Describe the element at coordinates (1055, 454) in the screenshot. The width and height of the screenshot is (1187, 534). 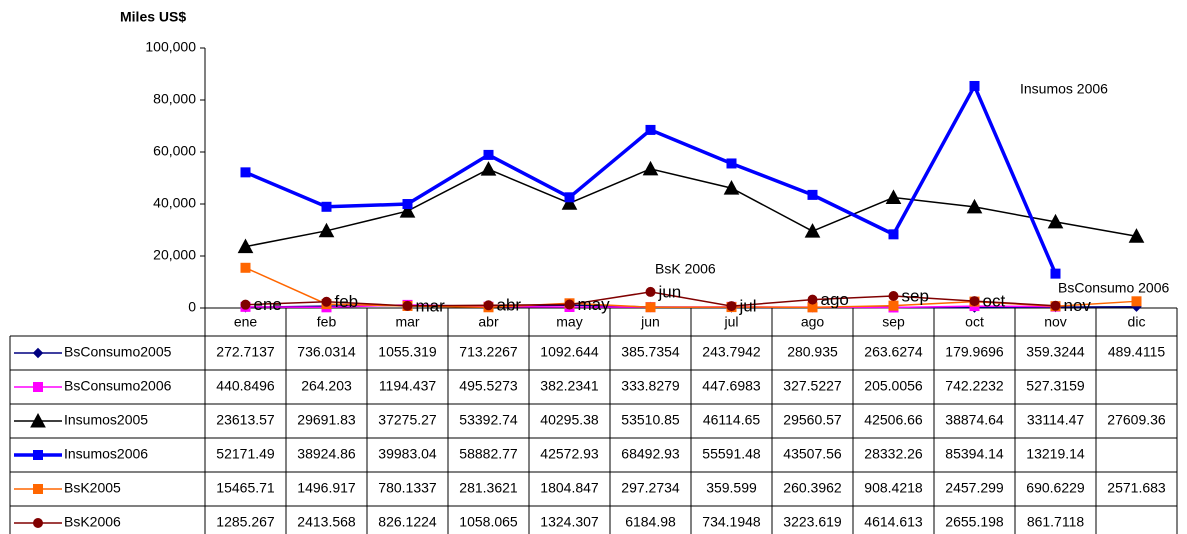
I see `table-value: 13219.14` at that location.